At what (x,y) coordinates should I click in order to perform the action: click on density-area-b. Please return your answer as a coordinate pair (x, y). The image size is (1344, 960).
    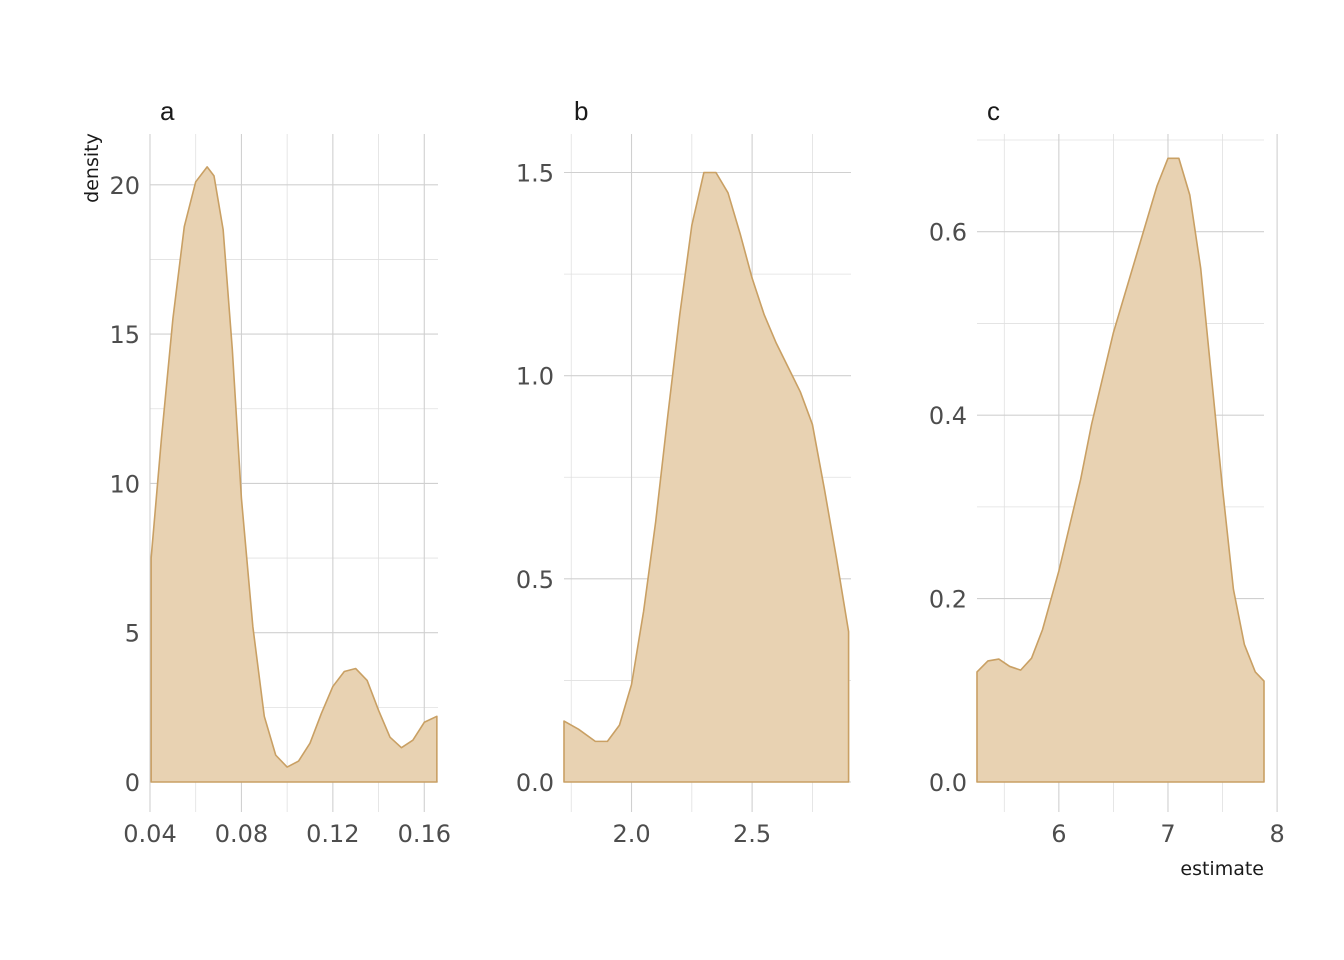
    Looking at the image, I should click on (706, 477).